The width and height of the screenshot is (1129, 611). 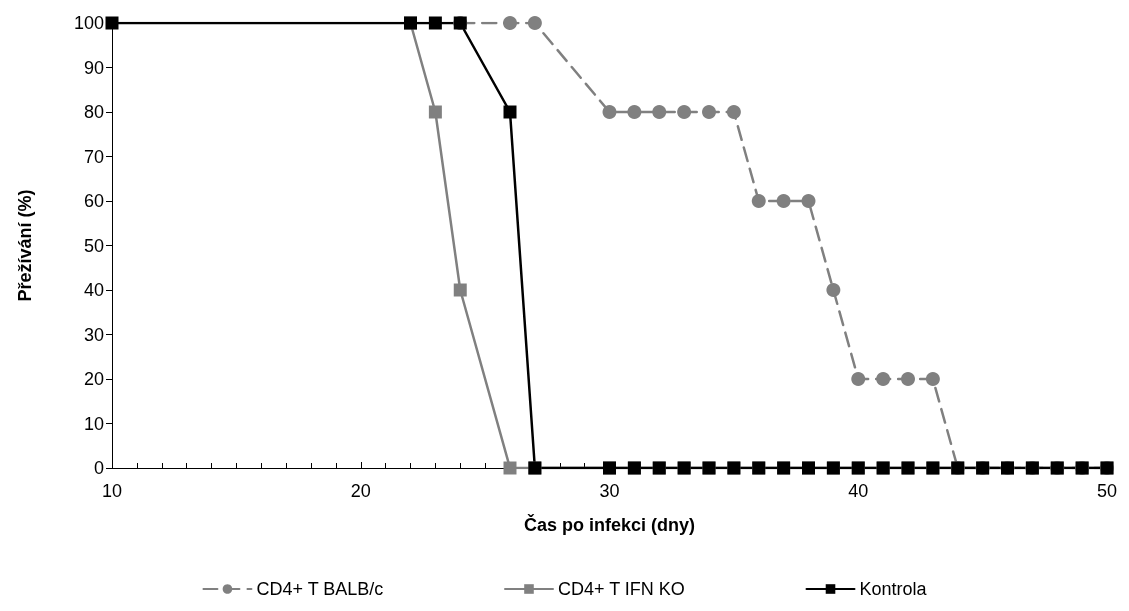 I want to click on x-tick-label: 30, so click(x=609, y=491).